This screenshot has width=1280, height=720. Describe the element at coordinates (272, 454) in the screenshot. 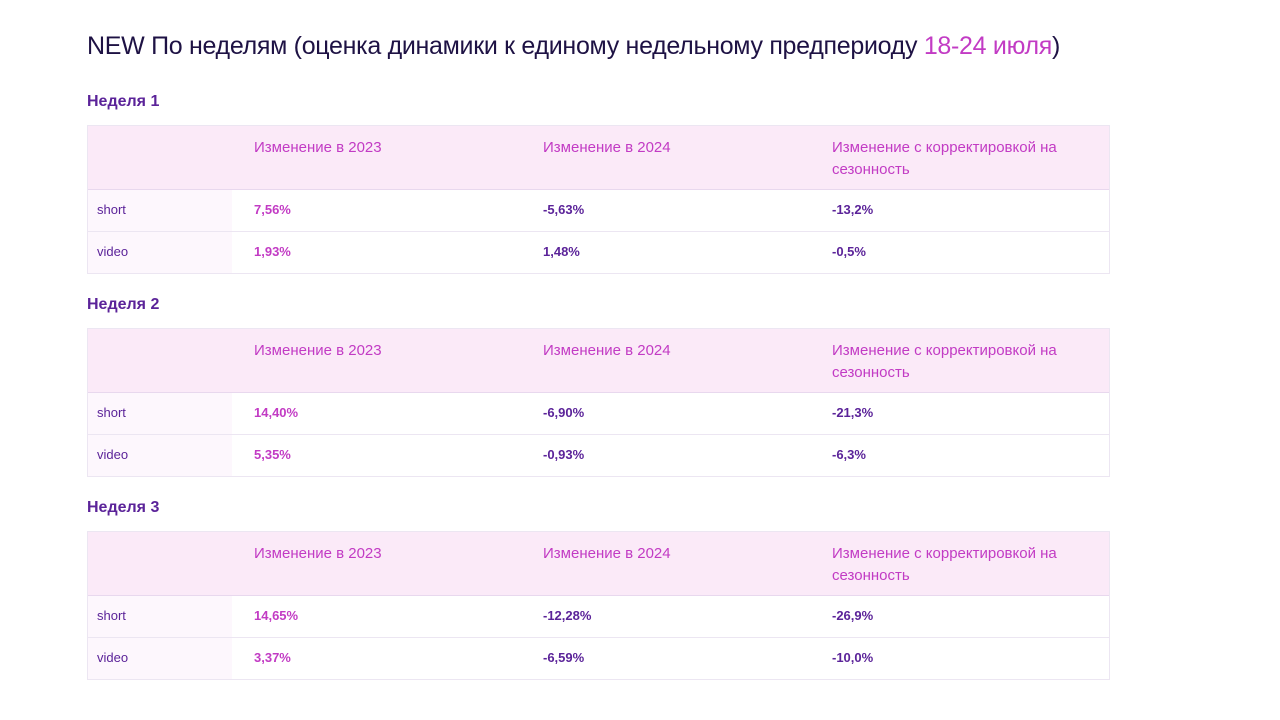

I see `value-2023: 5,35%` at that location.